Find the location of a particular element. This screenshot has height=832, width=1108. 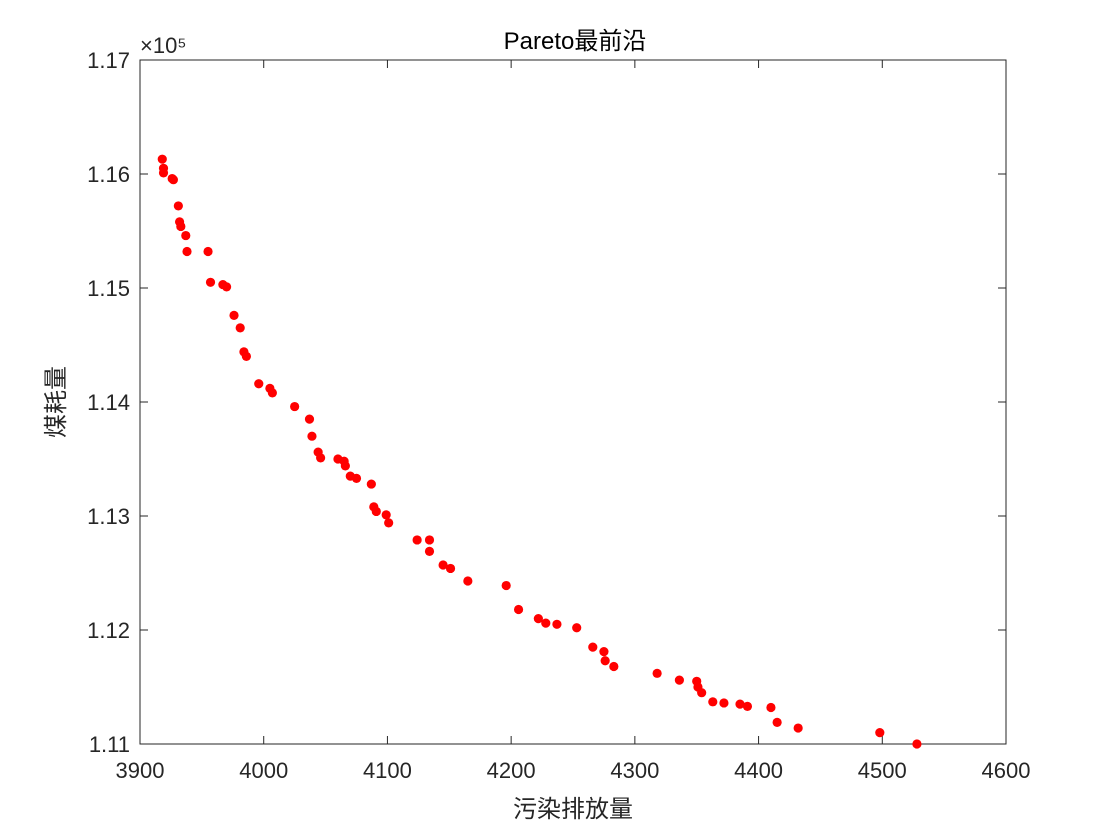

y-tick-label: 1.12 is located at coordinates (108, 630).